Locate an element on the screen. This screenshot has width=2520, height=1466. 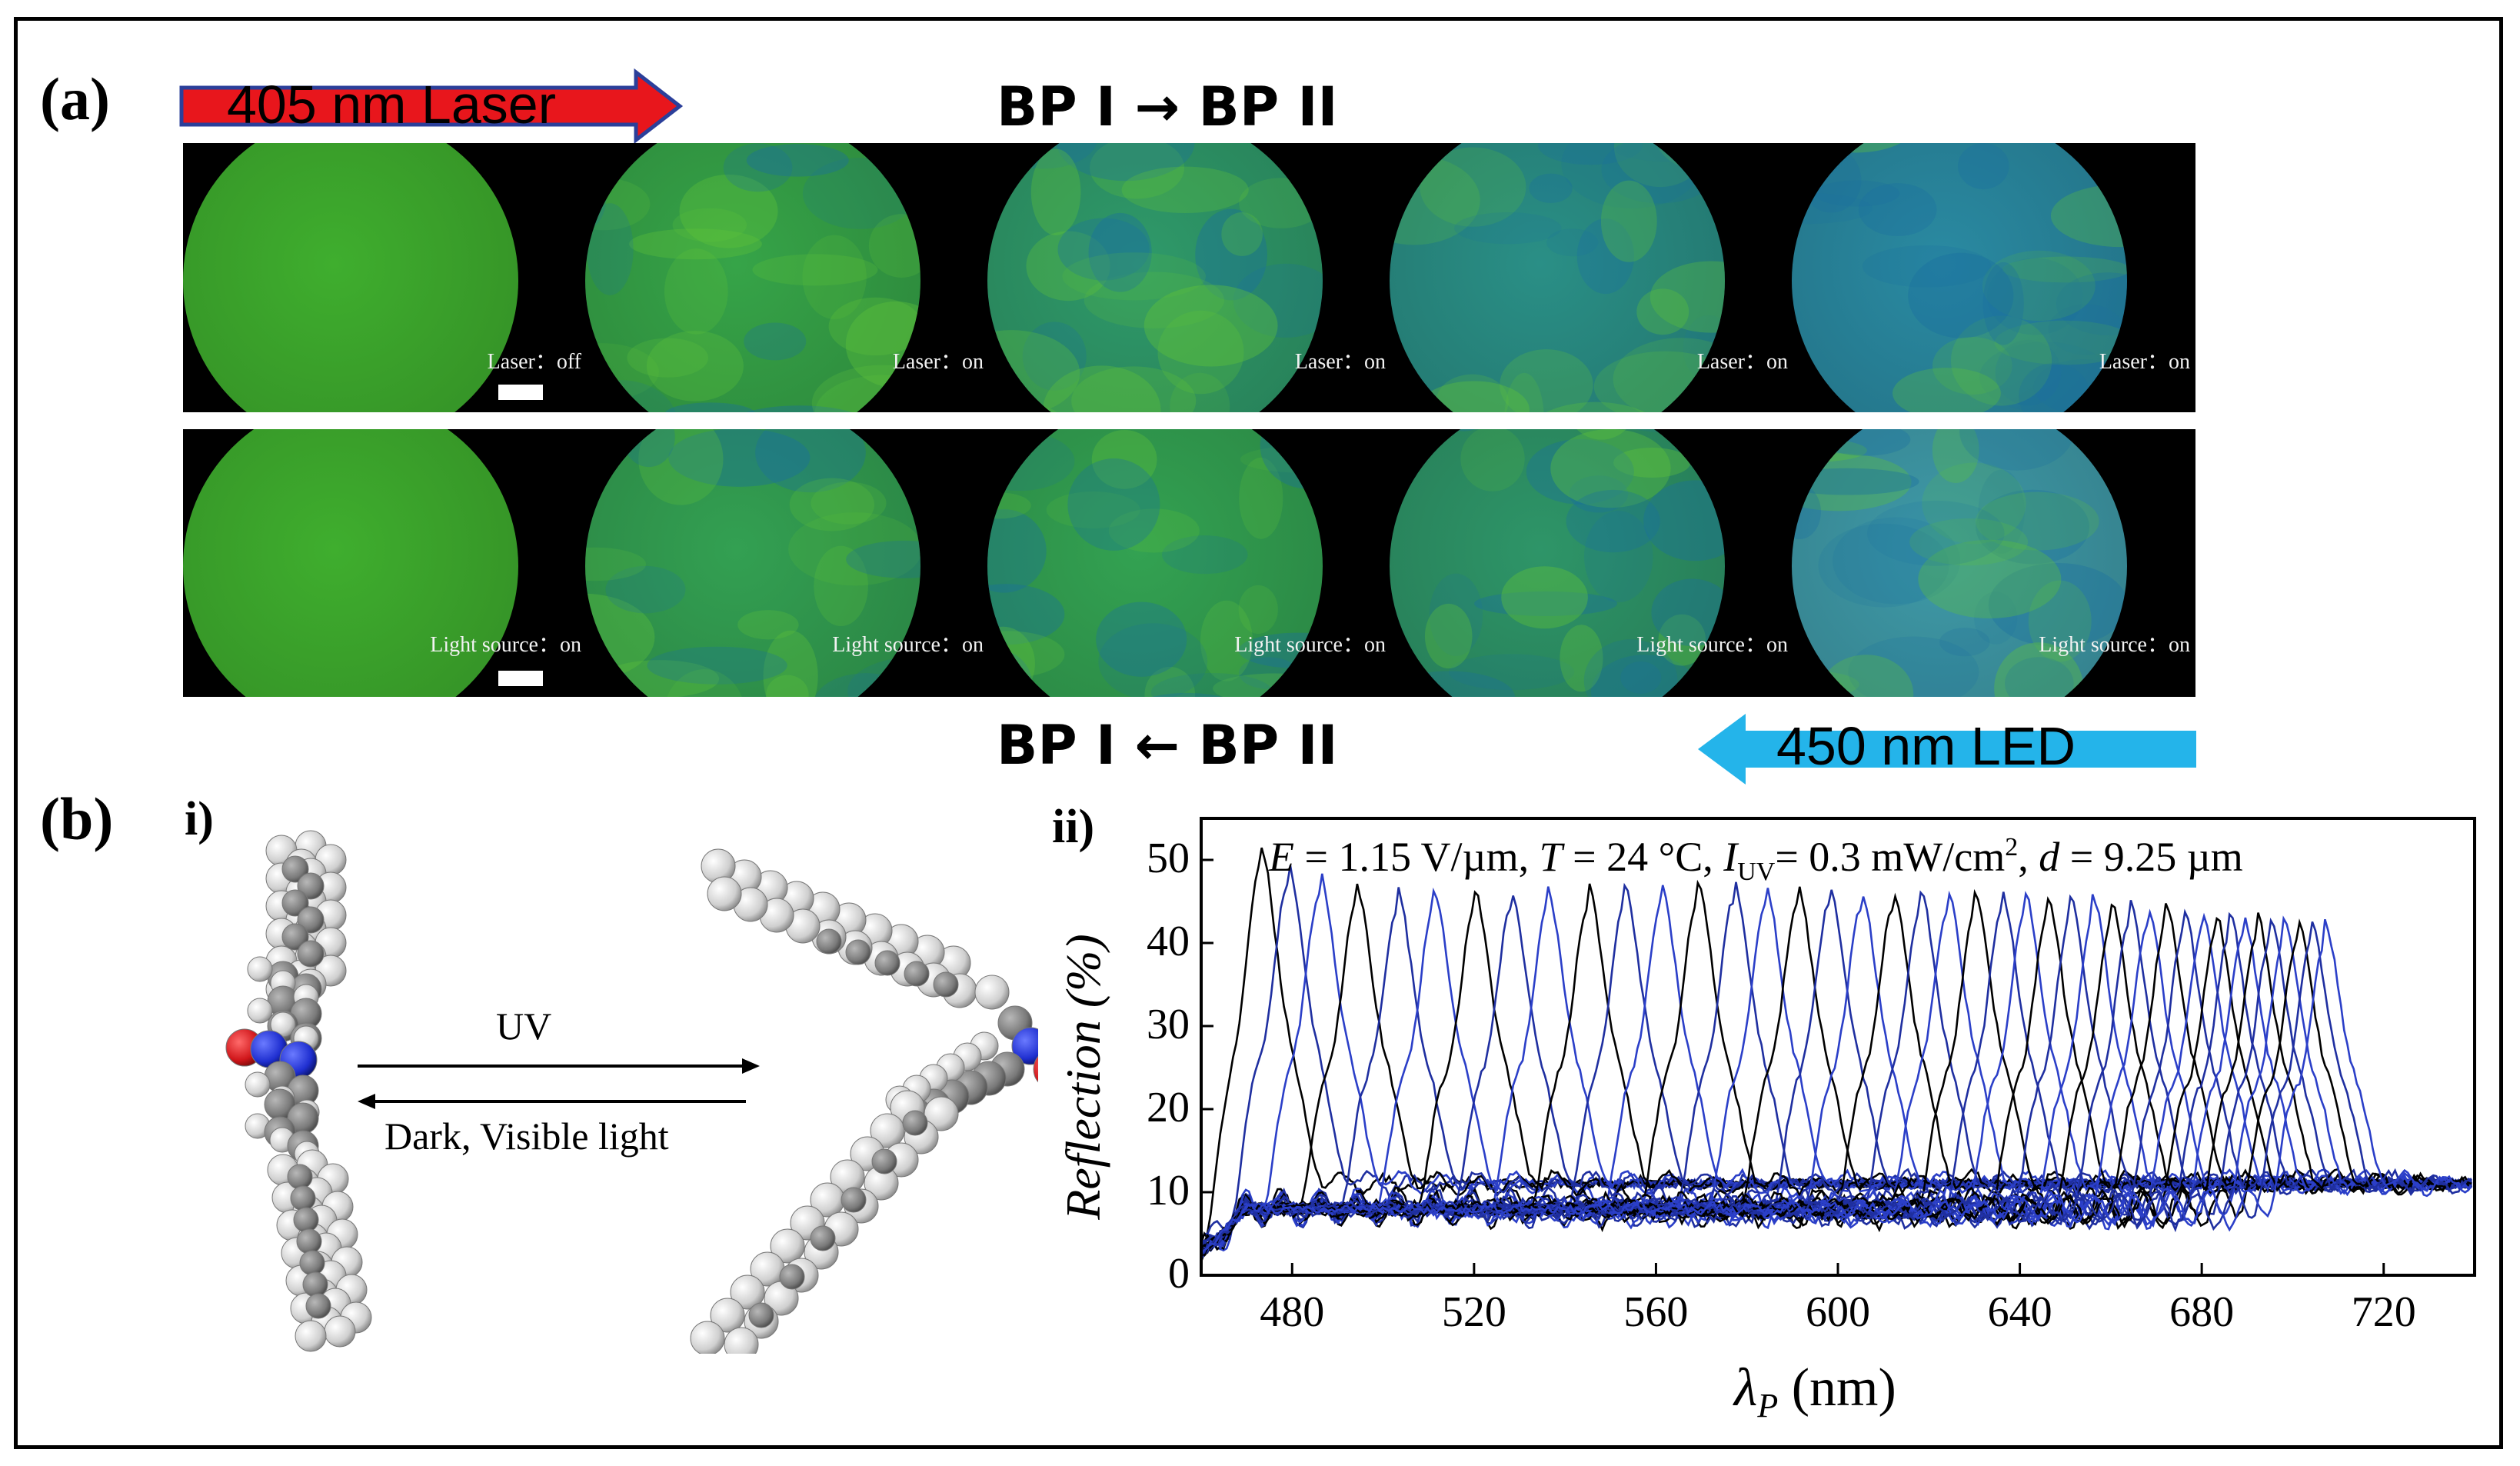
sub-panel-i-label: i) is located at coordinates (199, 819).